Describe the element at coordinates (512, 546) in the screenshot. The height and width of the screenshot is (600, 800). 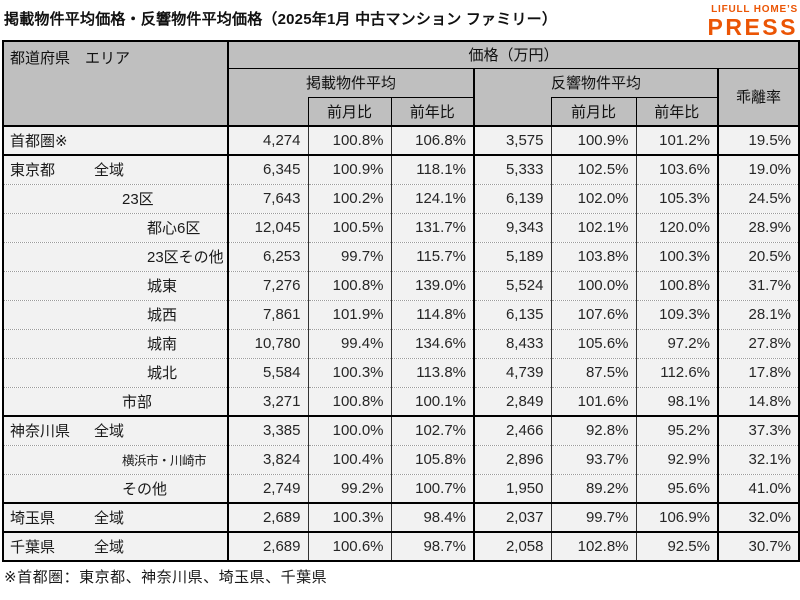
I see `inquiry-avg-cell: 2,058` at that location.